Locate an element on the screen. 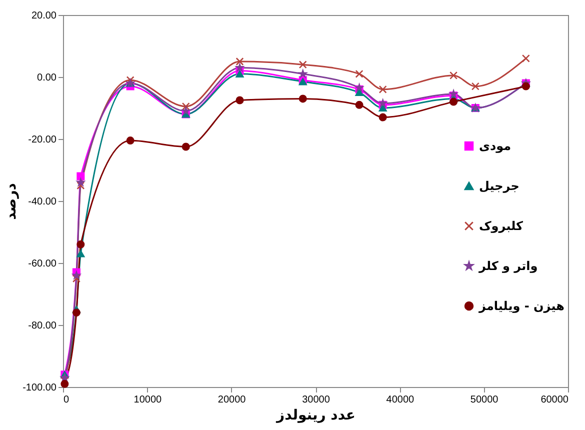 The height and width of the screenshot is (430, 585). y-tick-label: -40.00 is located at coordinates (42, 202).